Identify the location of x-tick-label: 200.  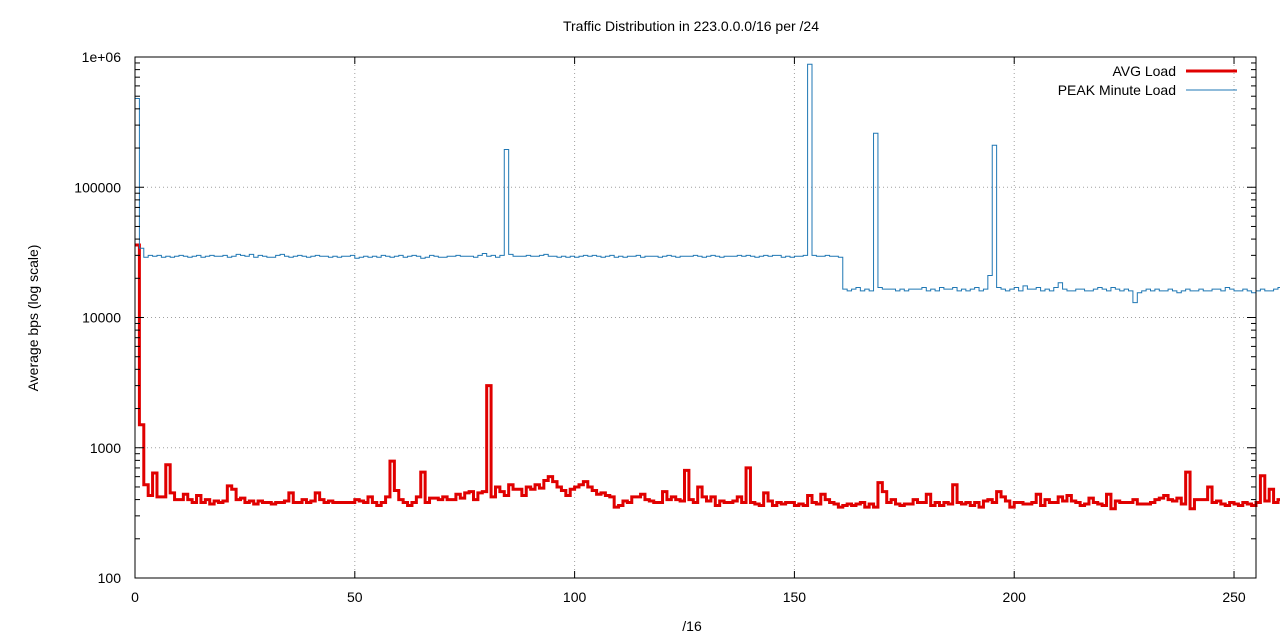
(1015, 597).